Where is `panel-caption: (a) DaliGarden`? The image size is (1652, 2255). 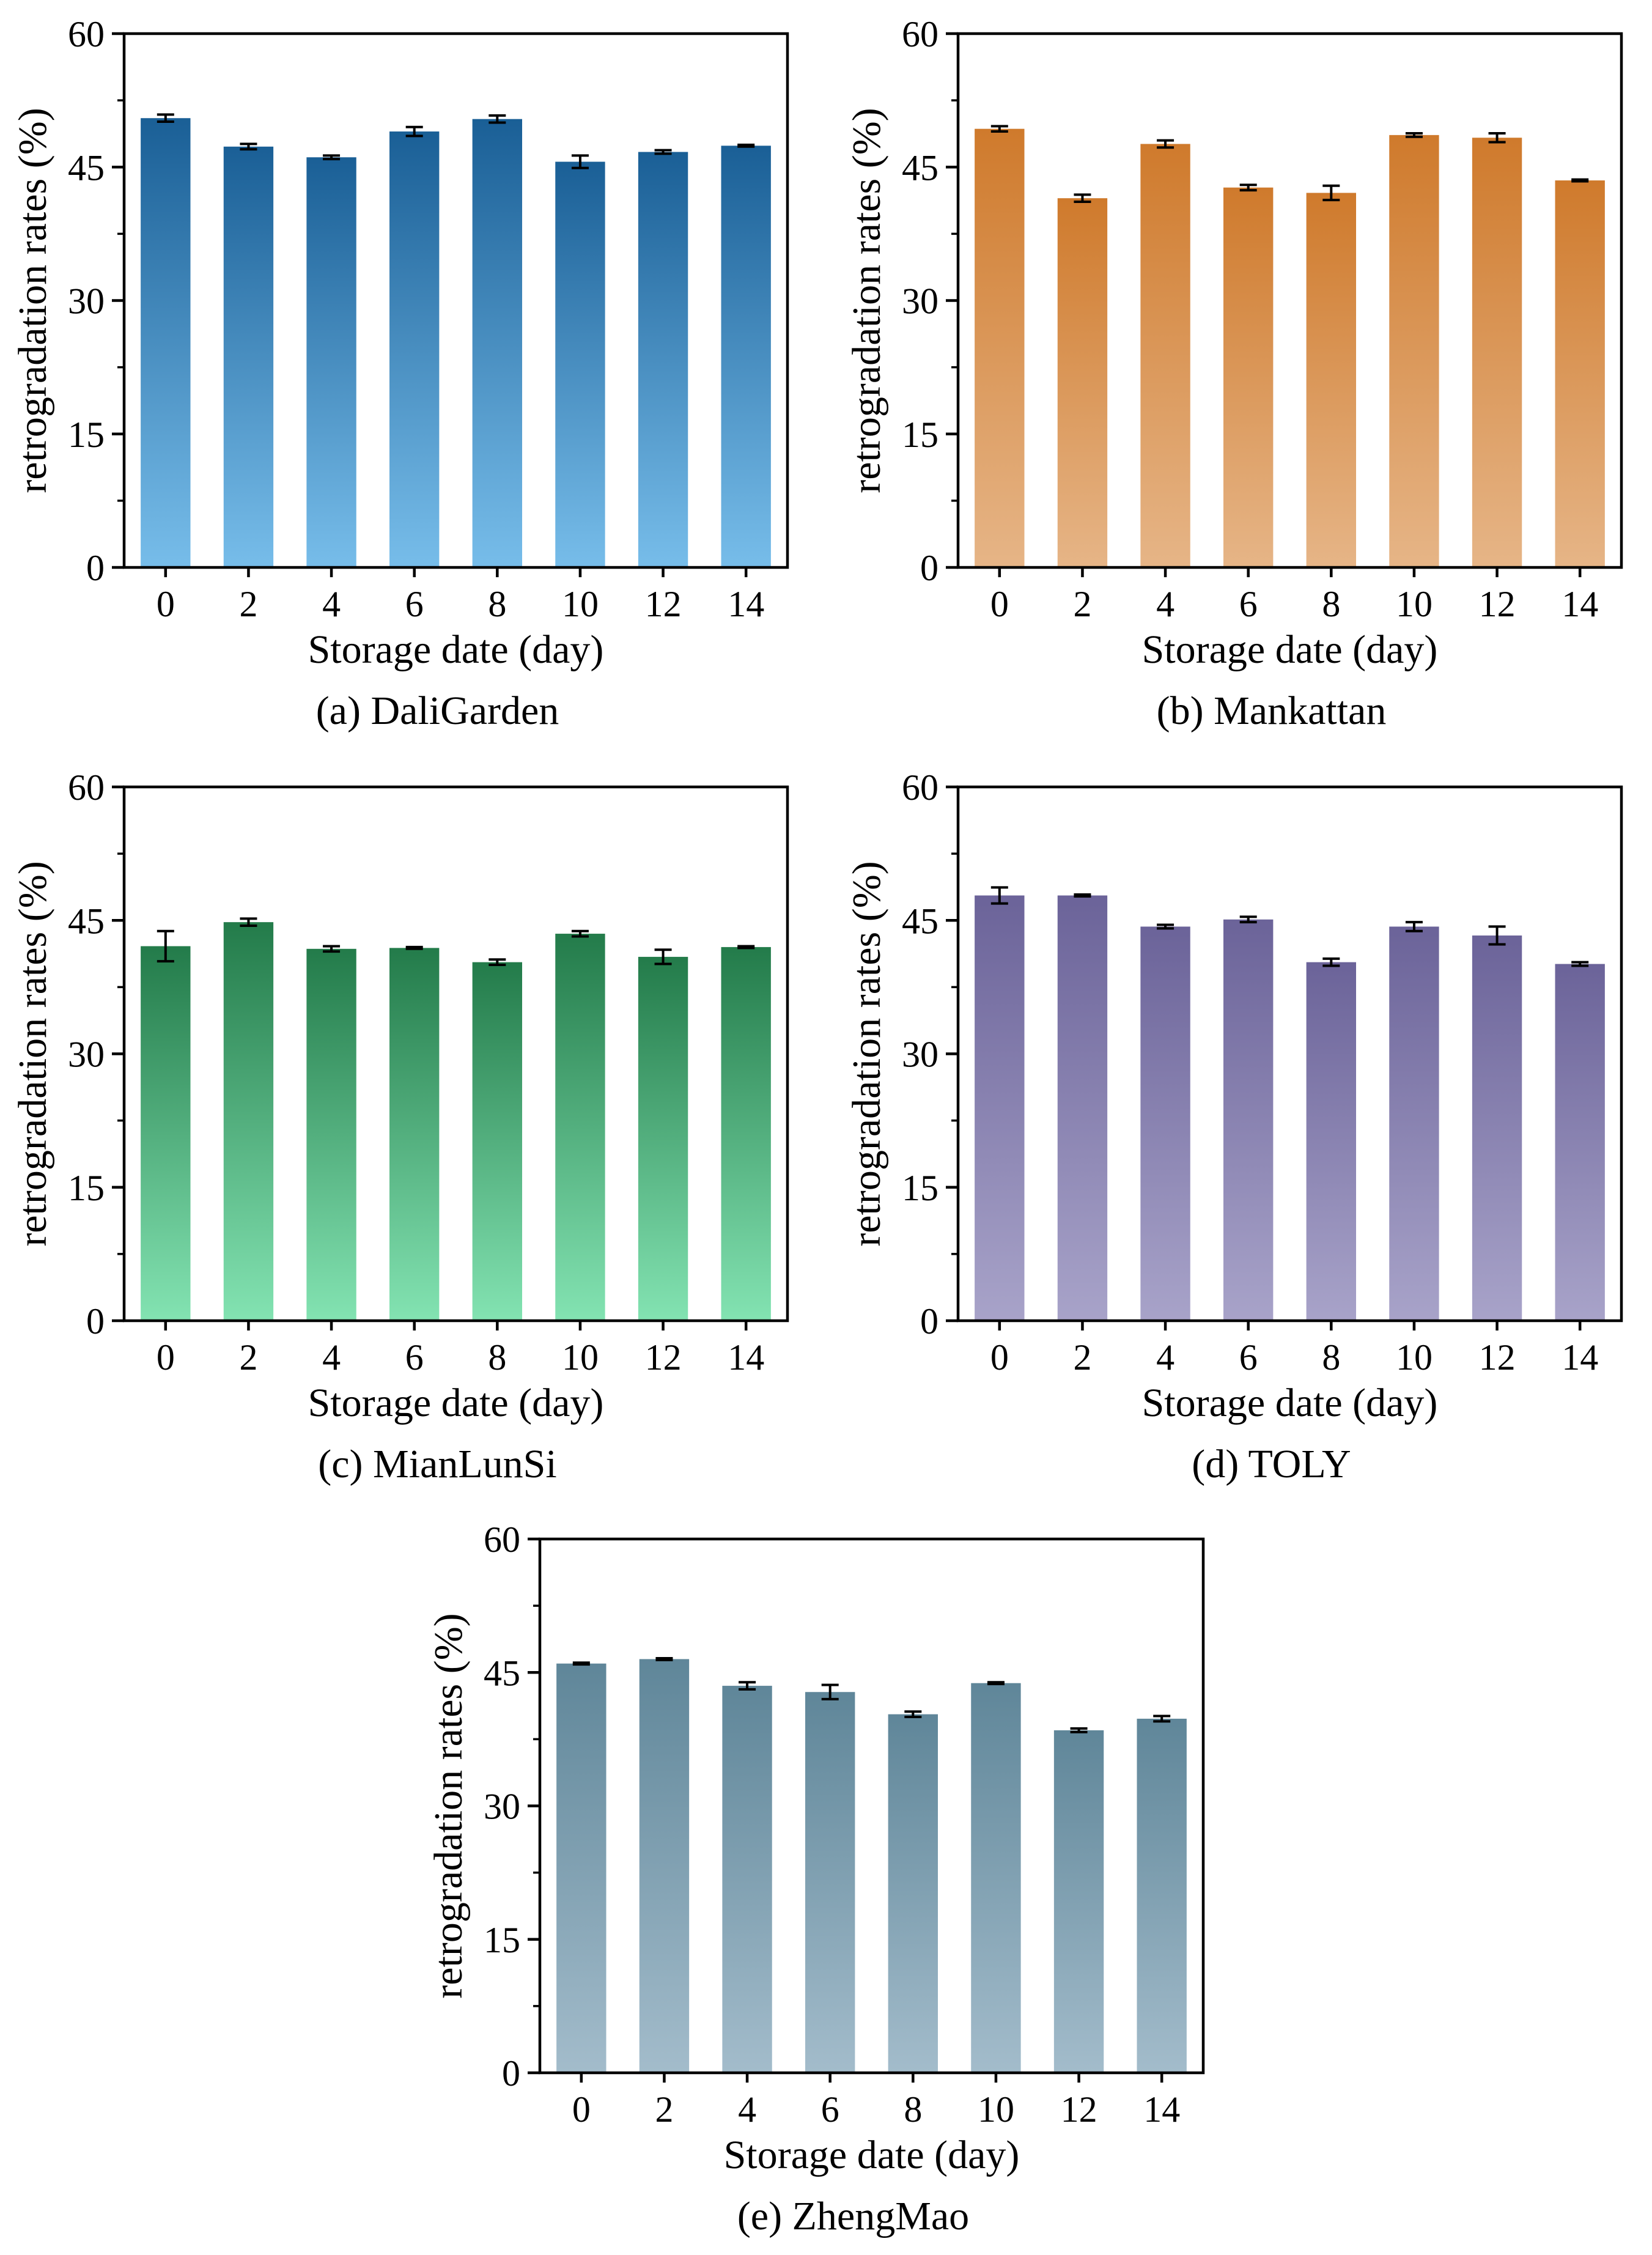 panel-caption: (a) DaliGarden is located at coordinates (437, 710).